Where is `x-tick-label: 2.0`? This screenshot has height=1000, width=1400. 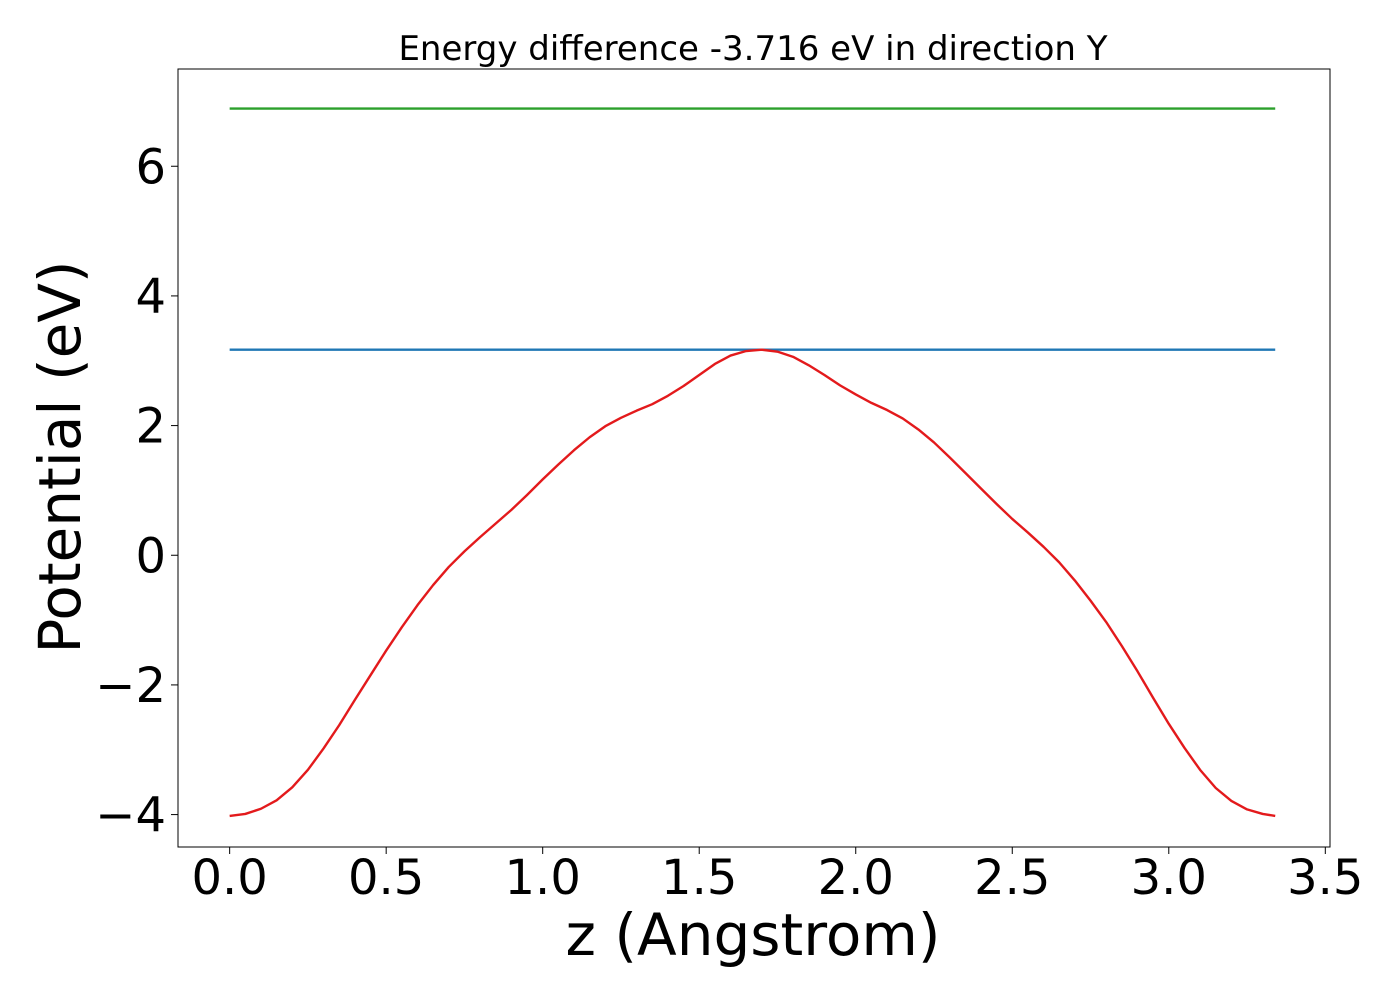
x-tick-label: 2.0 is located at coordinates (856, 878).